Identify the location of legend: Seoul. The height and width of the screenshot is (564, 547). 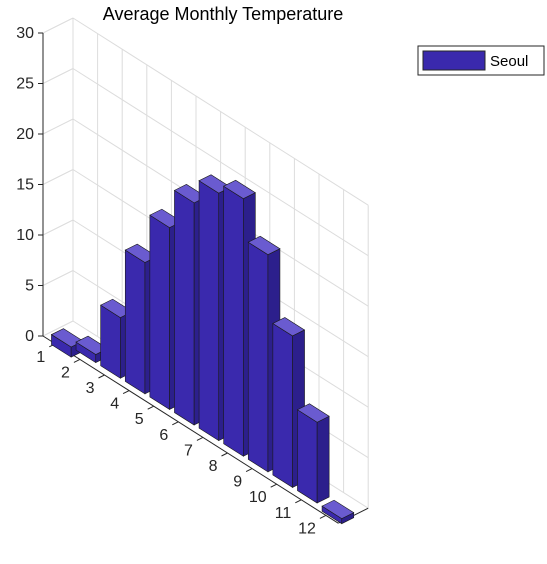
(481, 60).